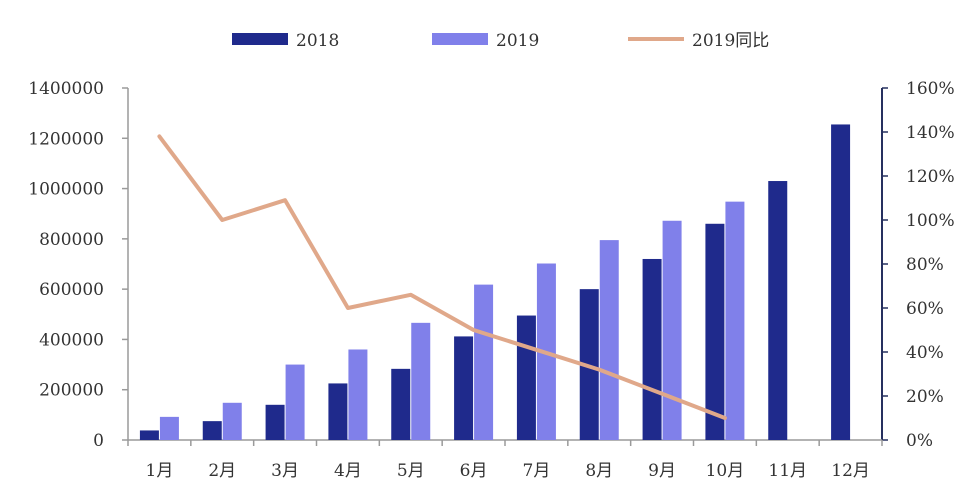 The width and height of the screenshot is (974, 500). I want to click on x-tick-label: 11月, so click(787, 471).